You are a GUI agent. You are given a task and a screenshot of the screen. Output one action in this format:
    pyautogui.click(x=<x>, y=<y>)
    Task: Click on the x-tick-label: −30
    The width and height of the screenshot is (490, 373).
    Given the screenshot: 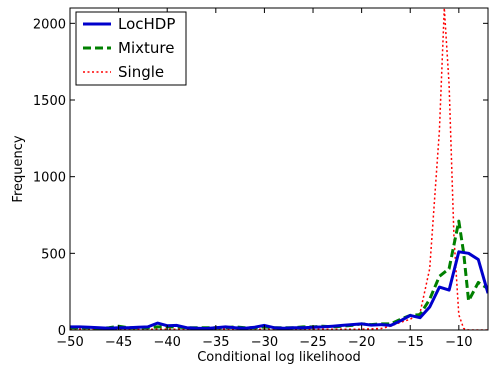 What is the action you would take?
    pyautogui.click(x=264, y=342)
    